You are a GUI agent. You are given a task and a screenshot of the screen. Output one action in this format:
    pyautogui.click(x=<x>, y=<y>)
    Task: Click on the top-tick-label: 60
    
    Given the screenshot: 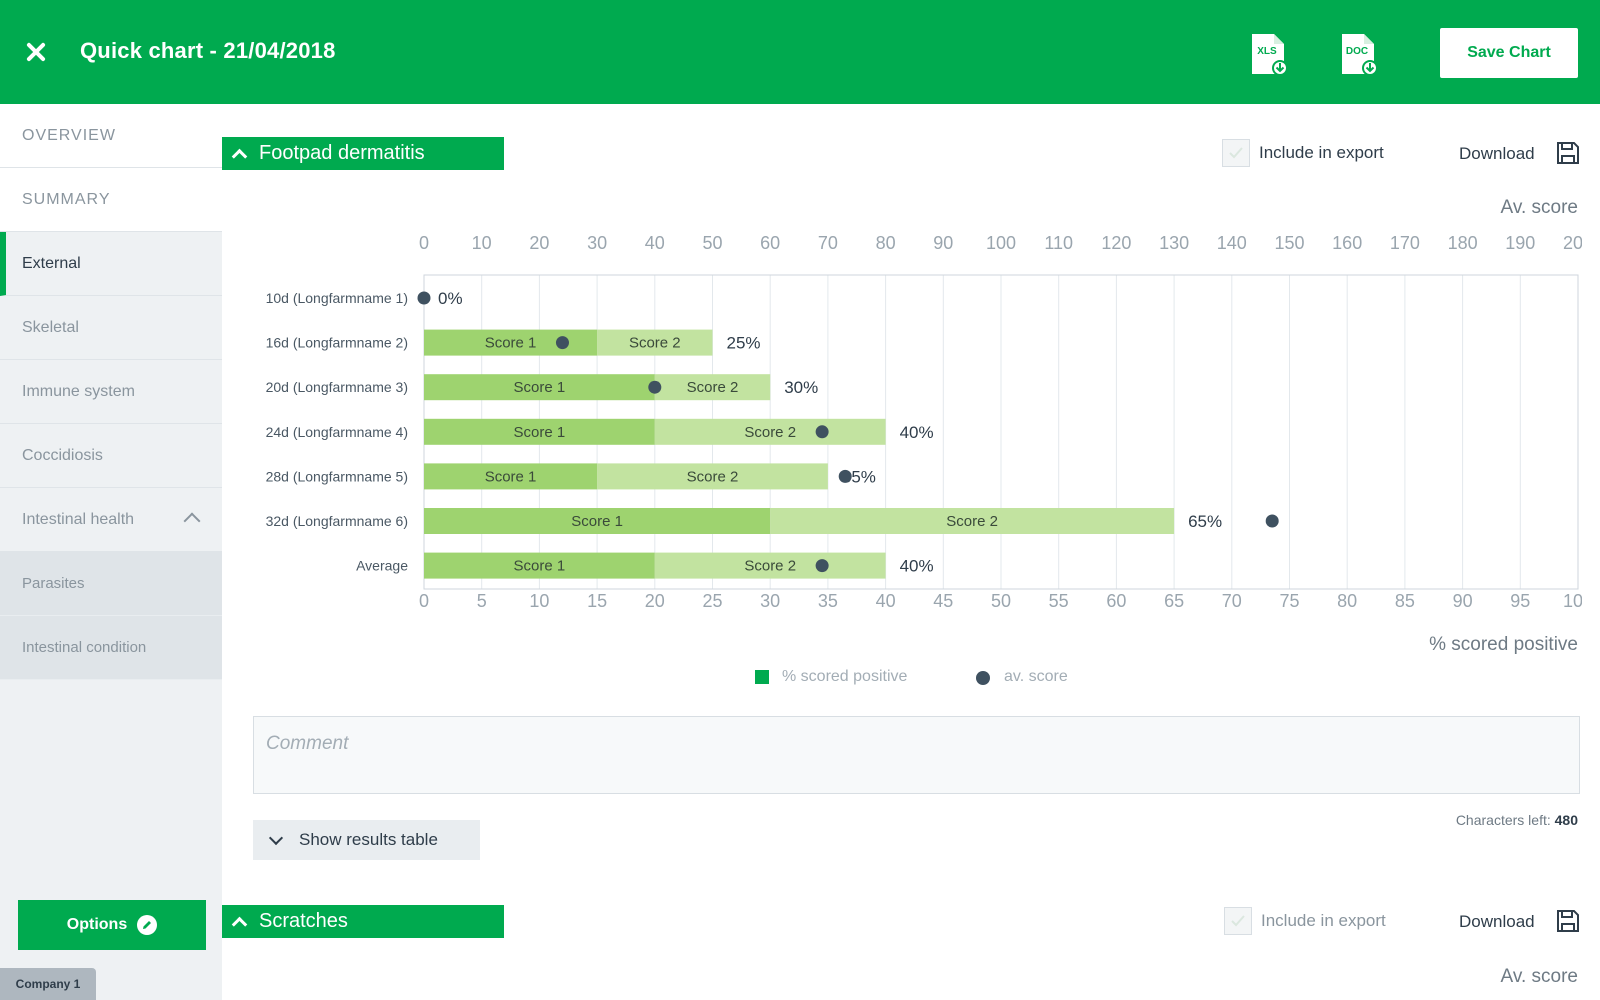 What is the action you would take?
    pyautogui.click(x=770, y=243)
    